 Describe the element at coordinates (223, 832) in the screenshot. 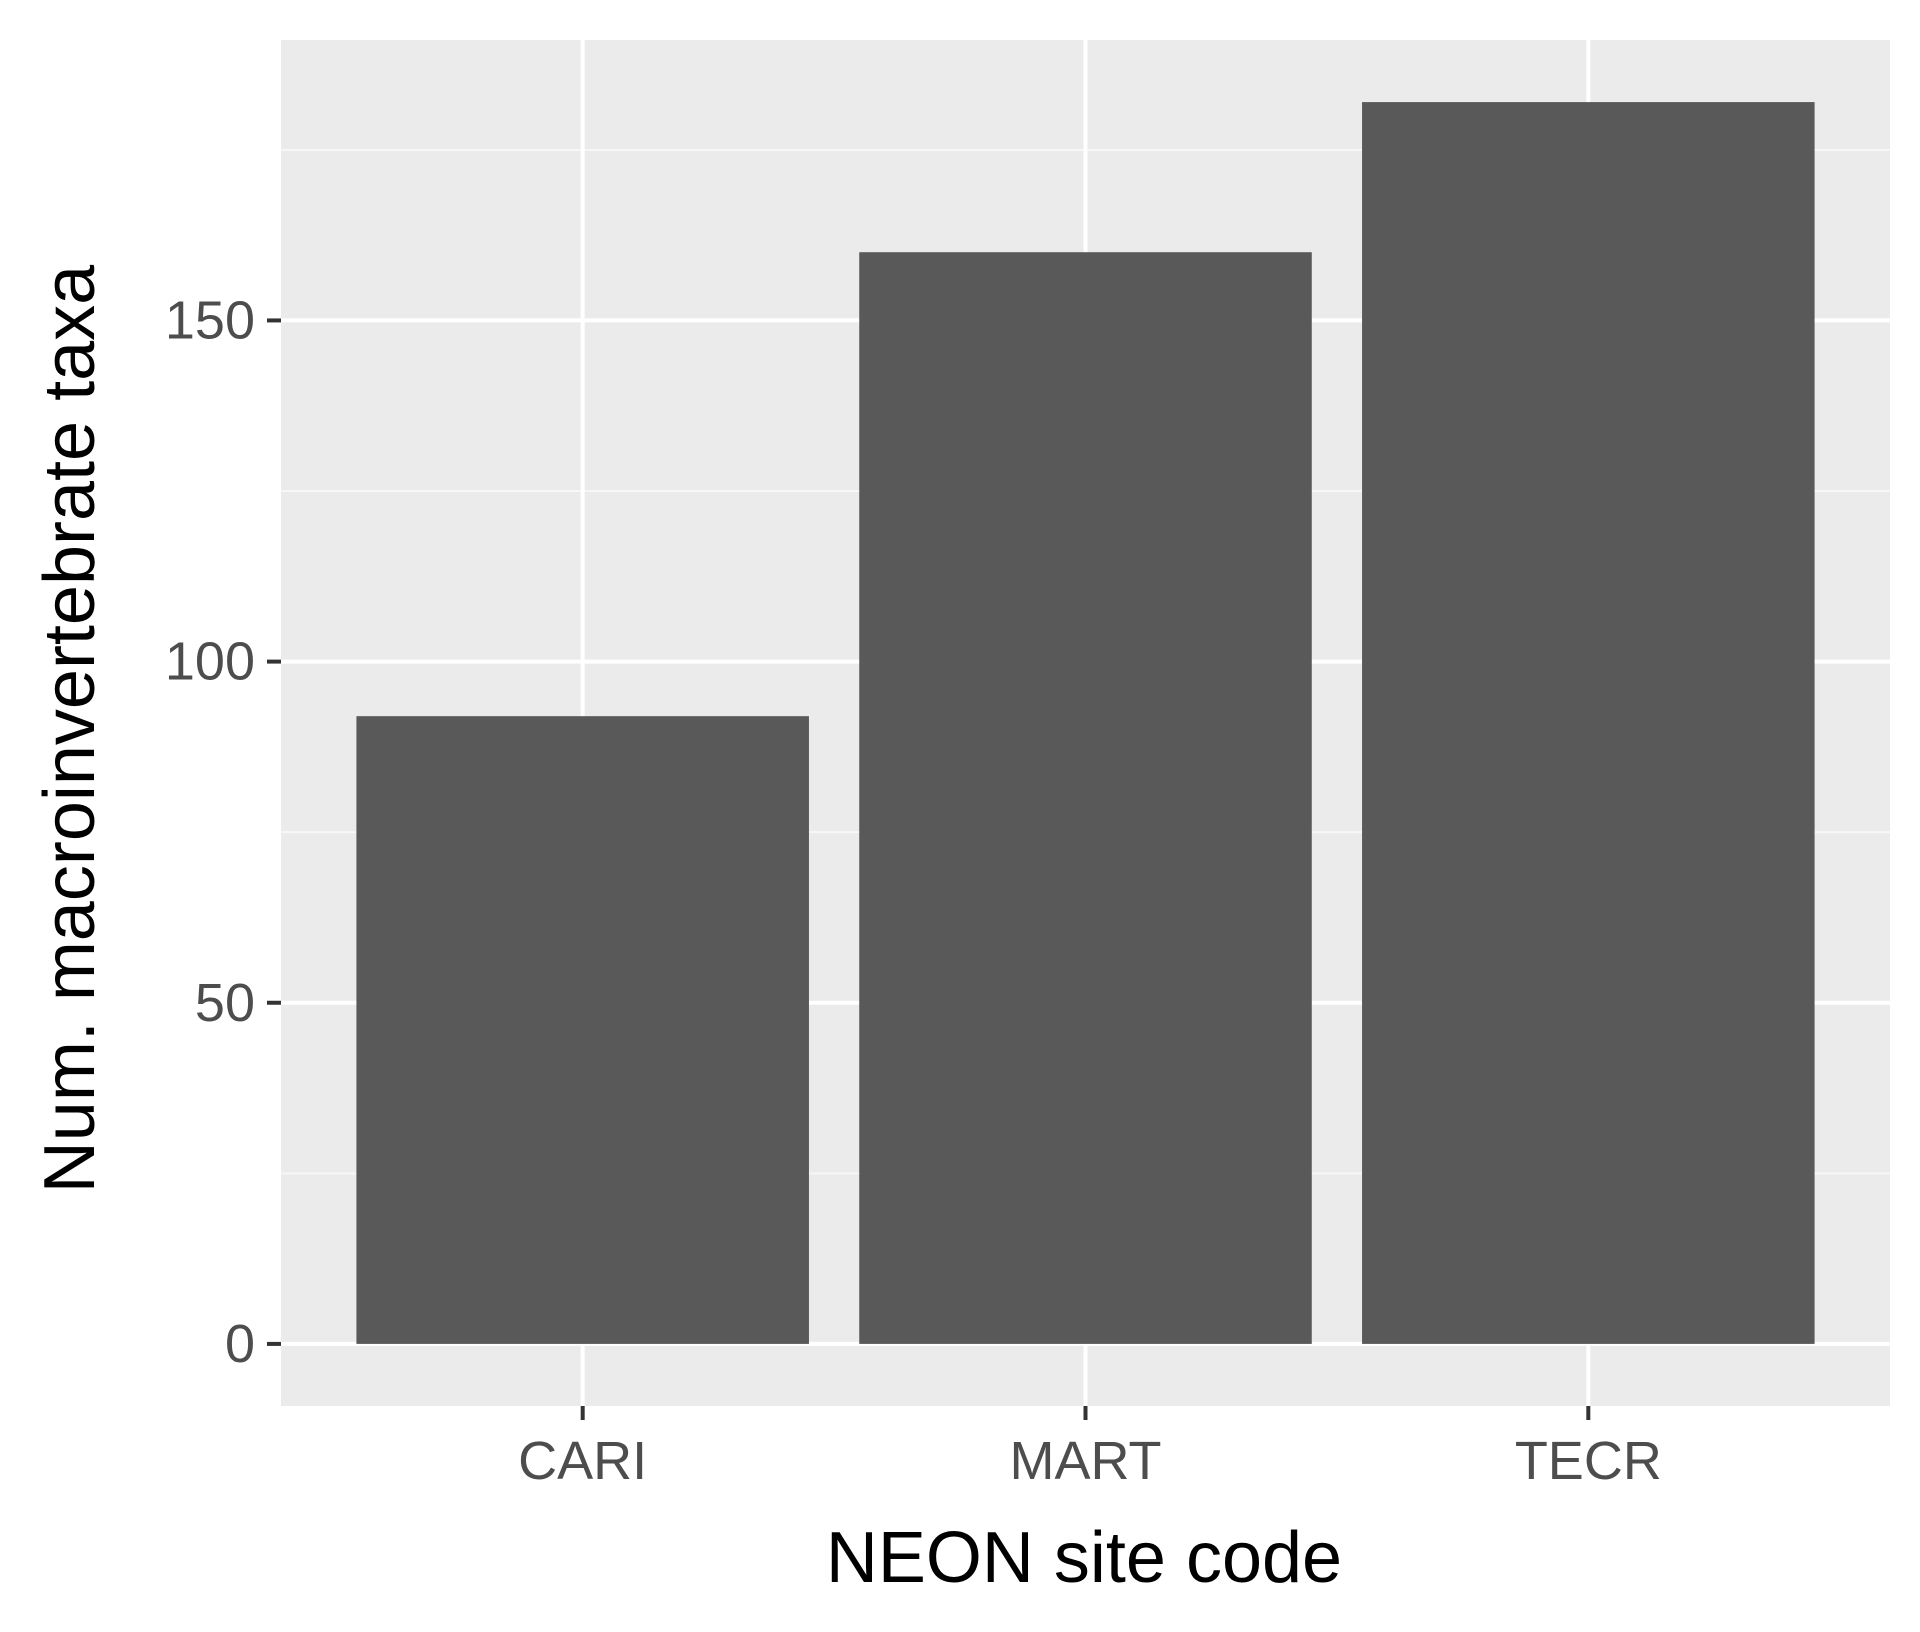

I see `y-axis: 0 50 100 150` at that location.